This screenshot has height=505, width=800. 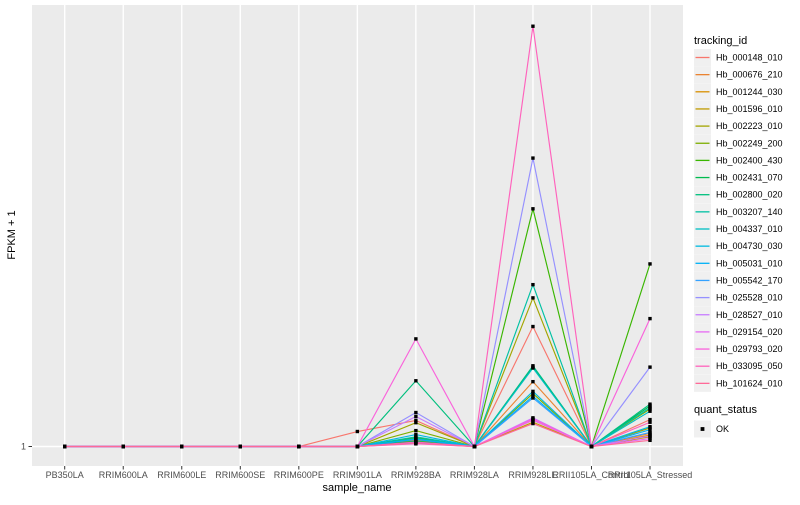 What do you see at coordinates (749, 195) in the screenshot?
I see `legend-entry-label: Hb_002800_020` at bounding box center [749, 195].